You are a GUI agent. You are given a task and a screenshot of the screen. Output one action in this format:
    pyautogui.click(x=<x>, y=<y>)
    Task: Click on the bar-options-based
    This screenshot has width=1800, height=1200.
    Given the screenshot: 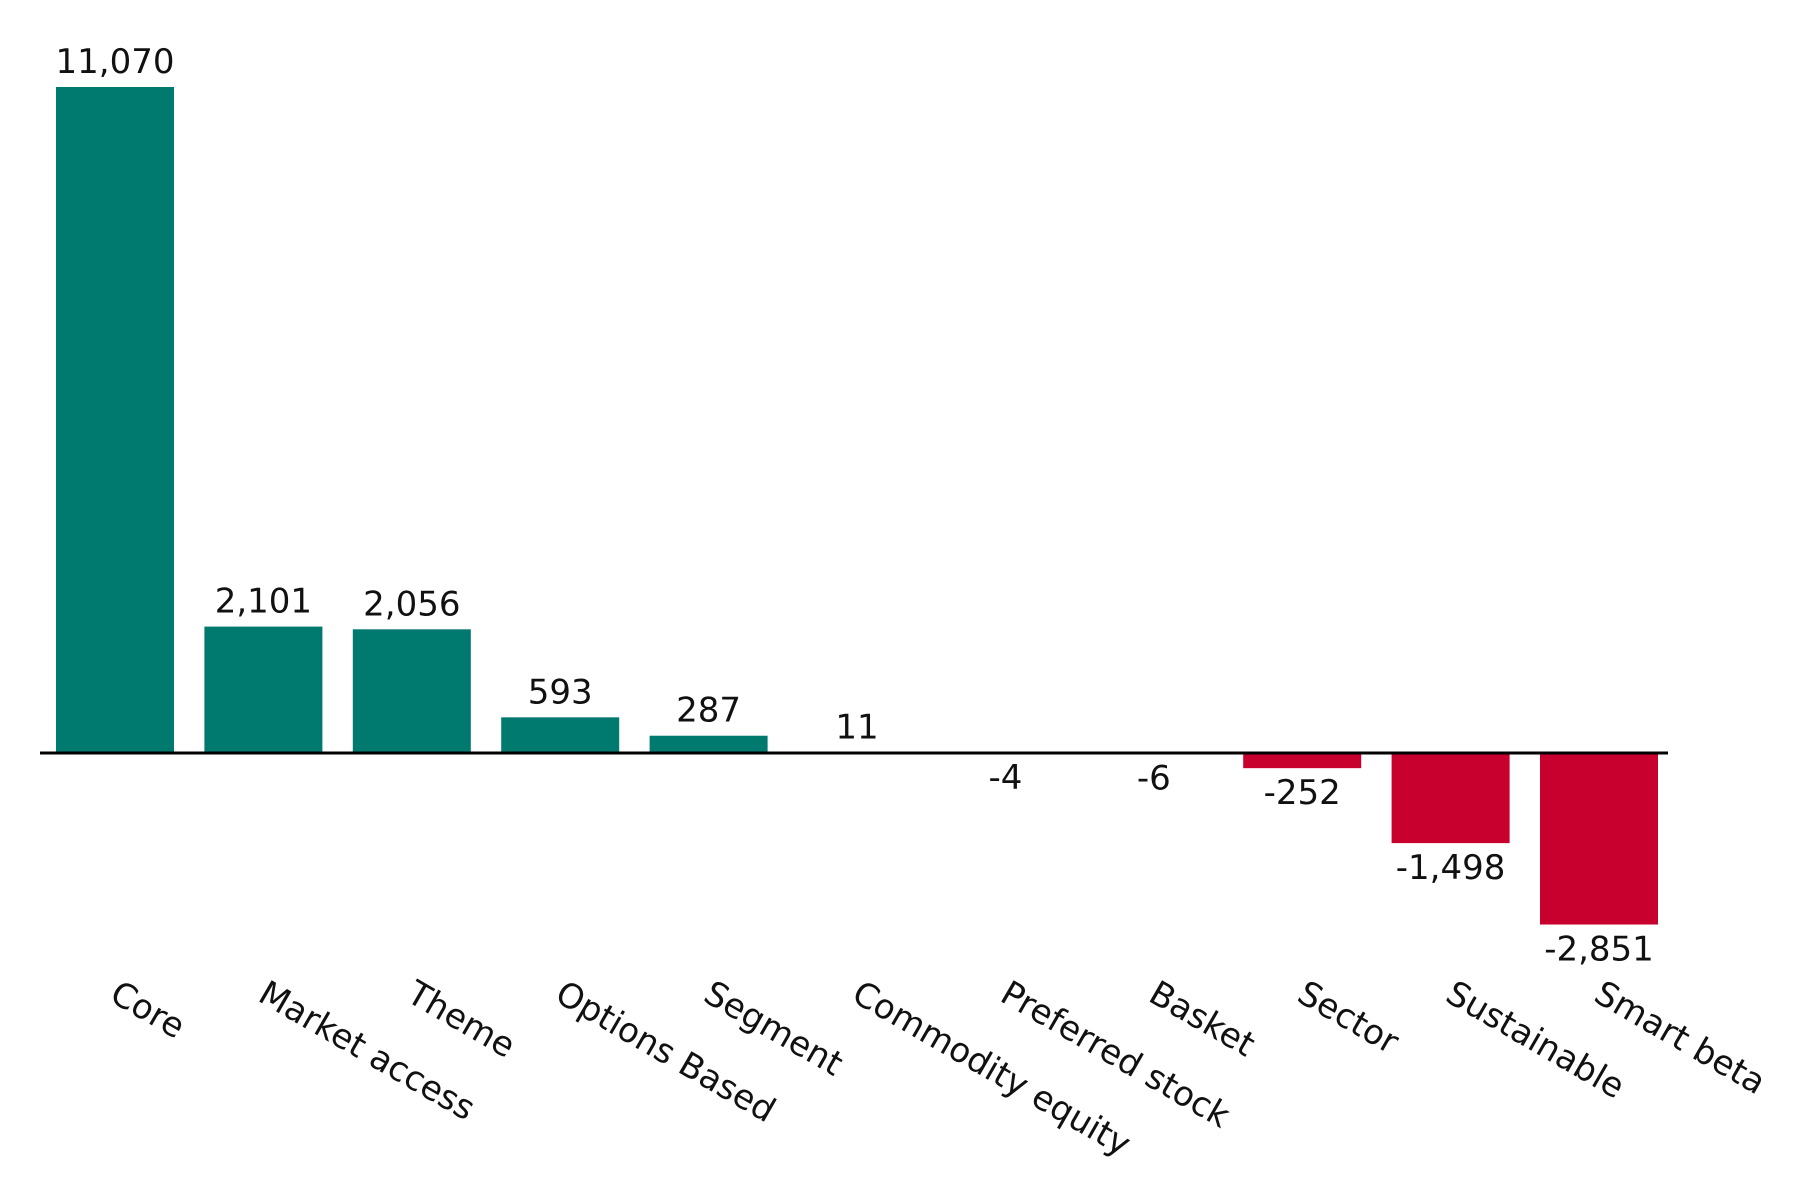 What is the action you would take?
    pyautogui.click(x=560, y=735)
    